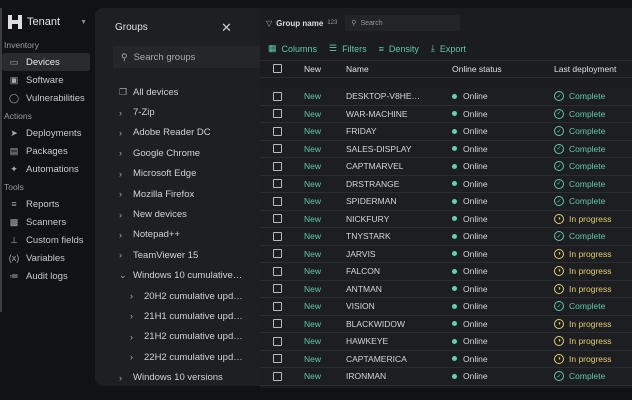 The height and width of the screenshot is (400, 632). I want to click on column-name: Name, so click(357, 68).